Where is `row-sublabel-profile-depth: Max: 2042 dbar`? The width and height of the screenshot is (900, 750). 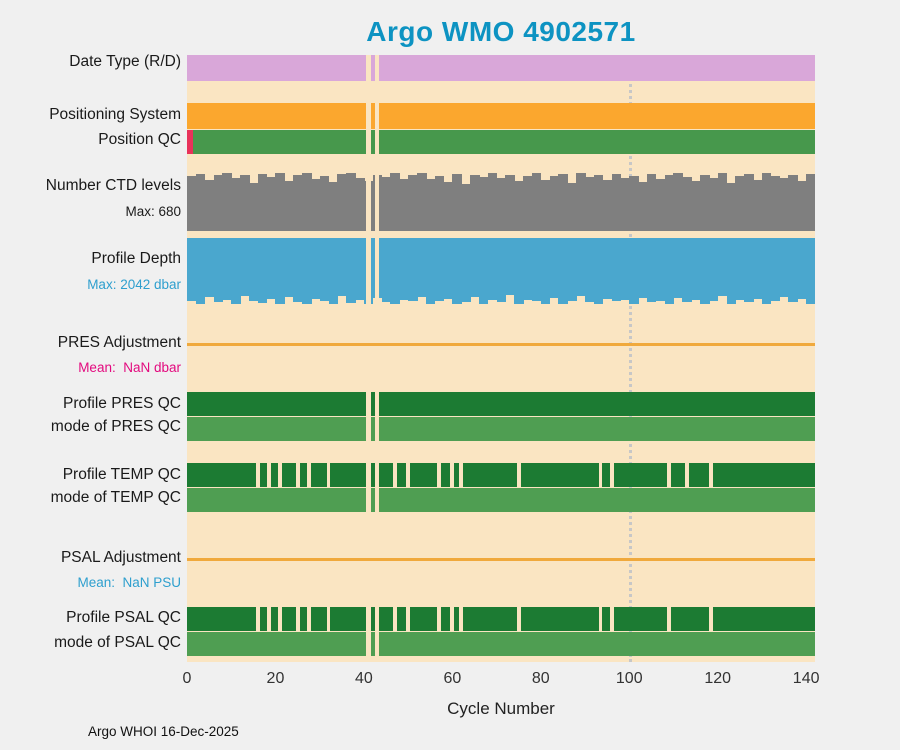 row-sublabel-profile-depth: Max: 2042 dbar is located at coordinates (134, 284).